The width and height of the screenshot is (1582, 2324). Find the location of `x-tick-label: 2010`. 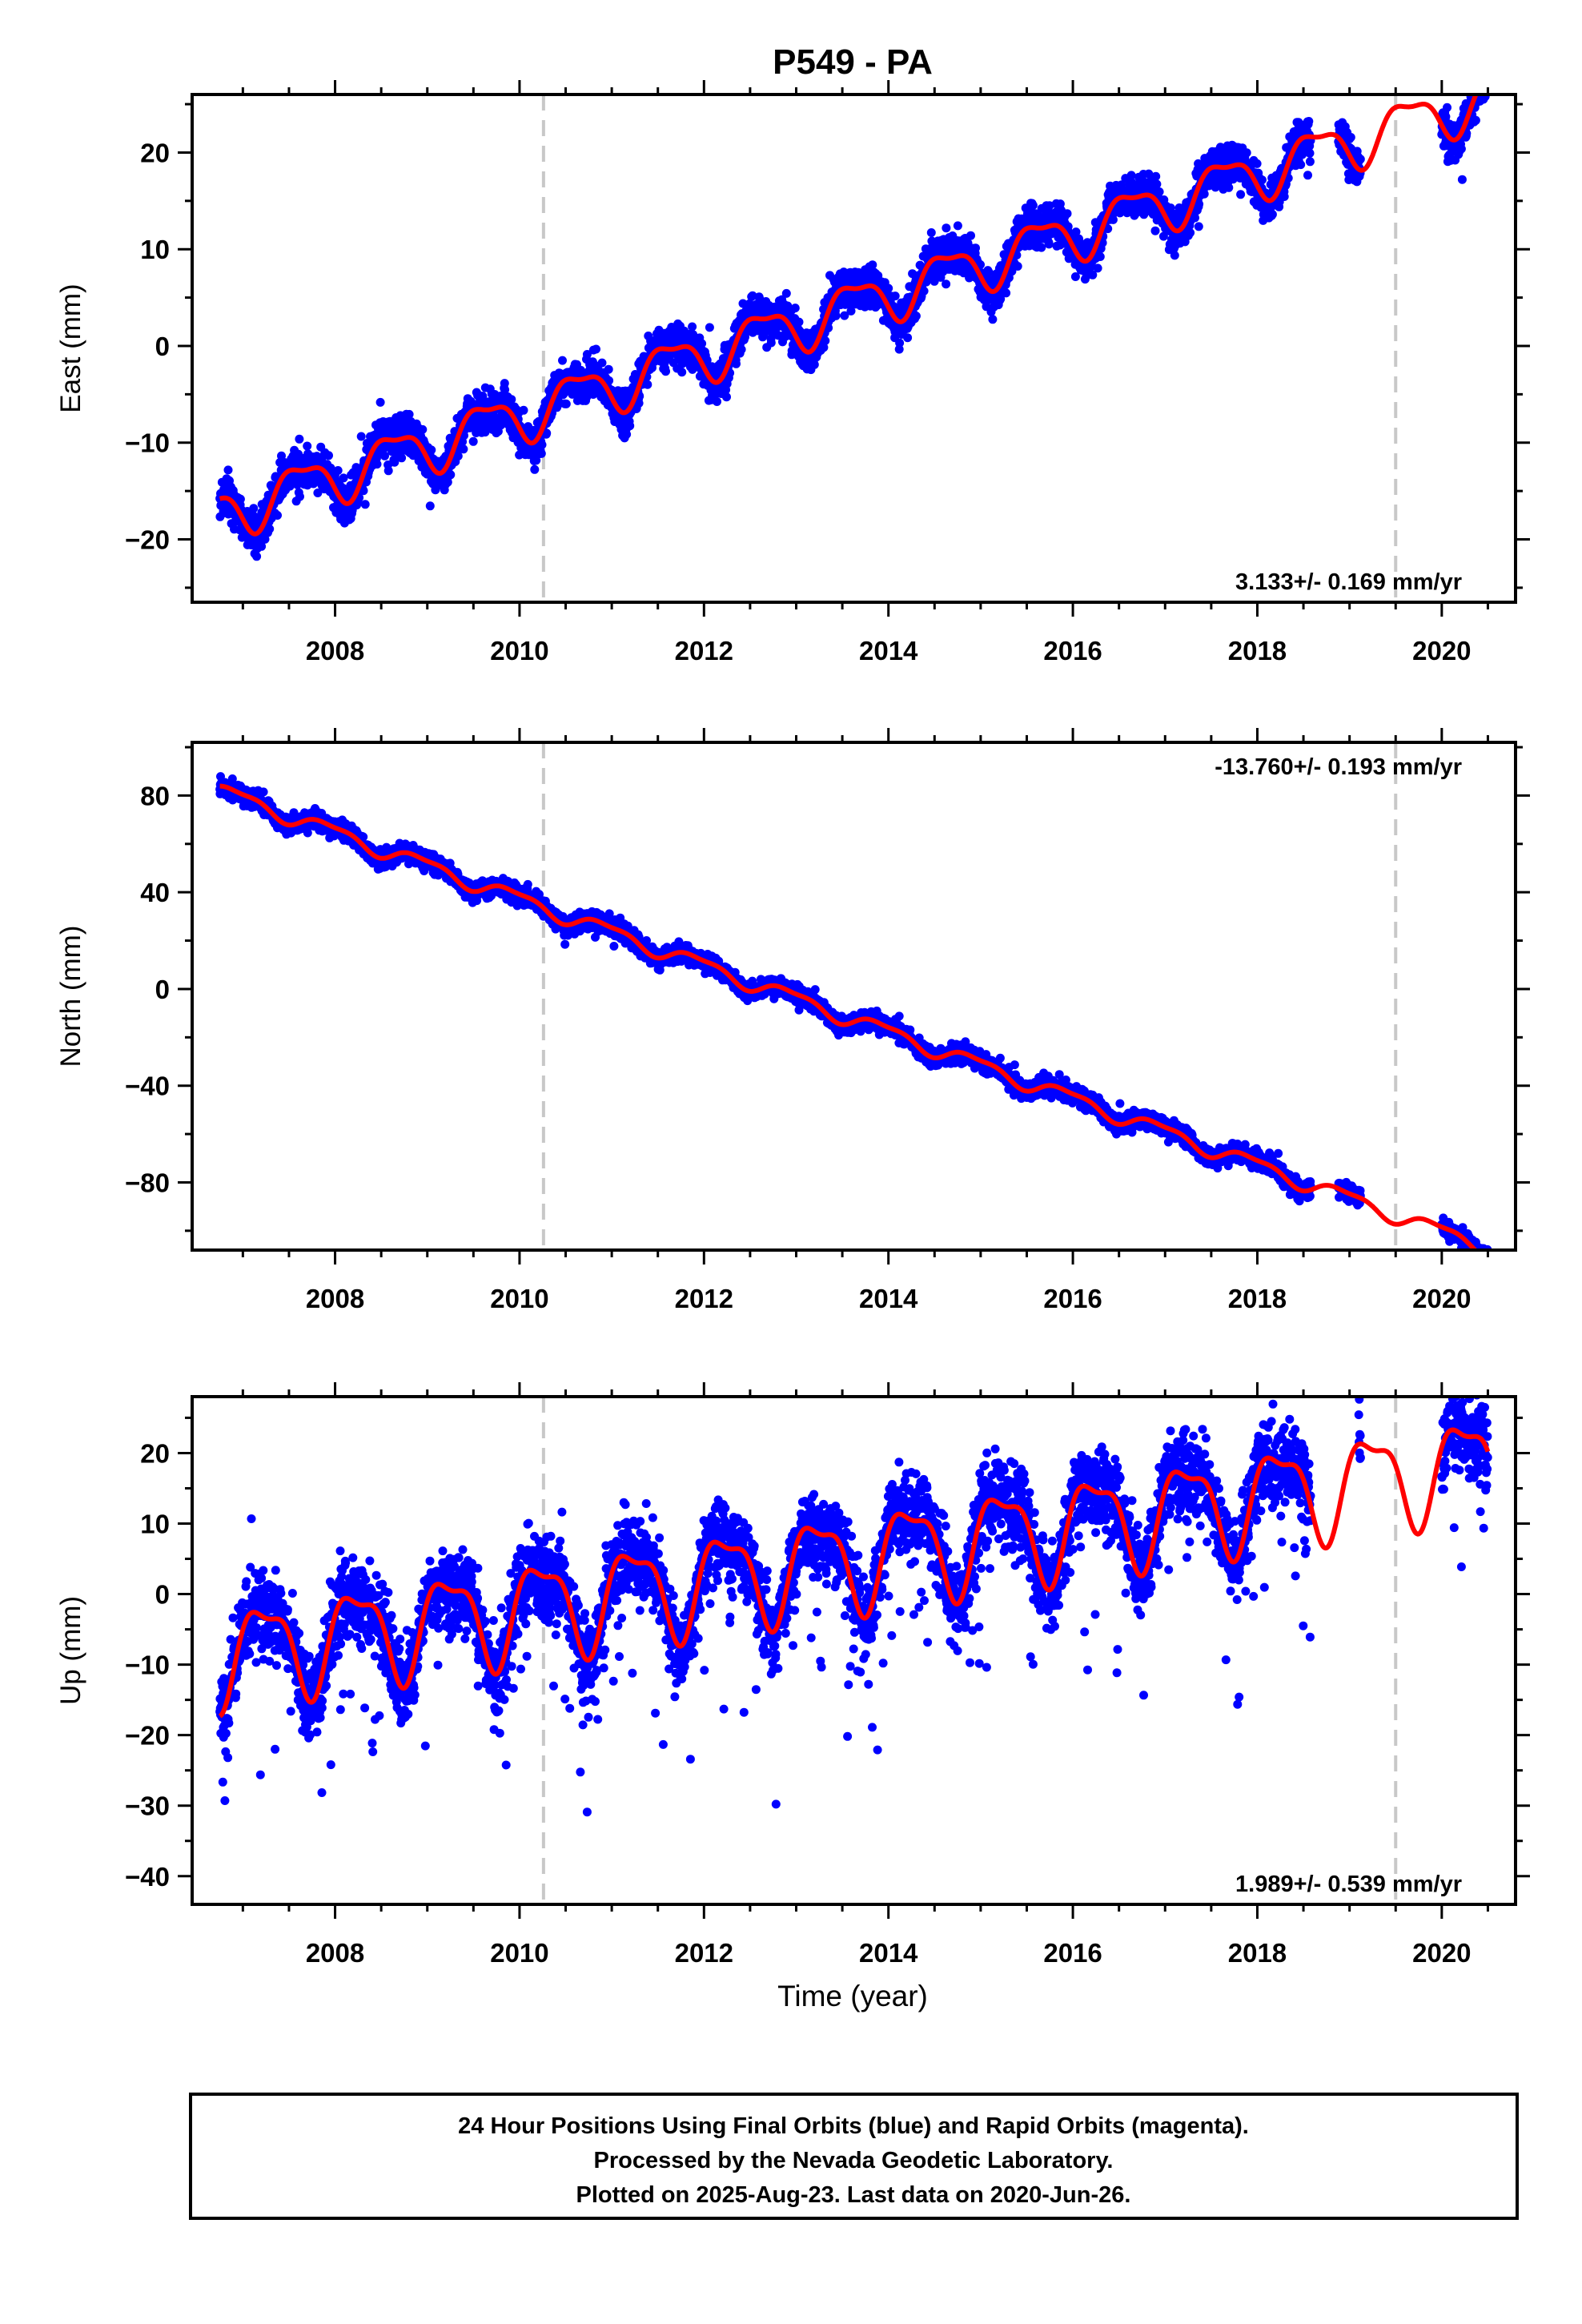

x-tick-label: 2010 is located at coordinates (519, 650).